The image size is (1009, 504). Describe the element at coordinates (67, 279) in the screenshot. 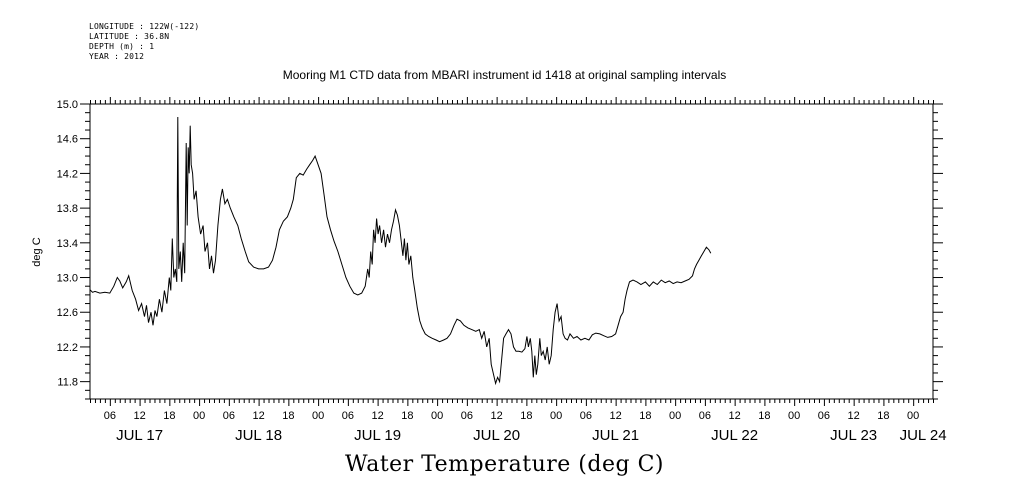

I see `y-tick-label: 13.0` at that location.